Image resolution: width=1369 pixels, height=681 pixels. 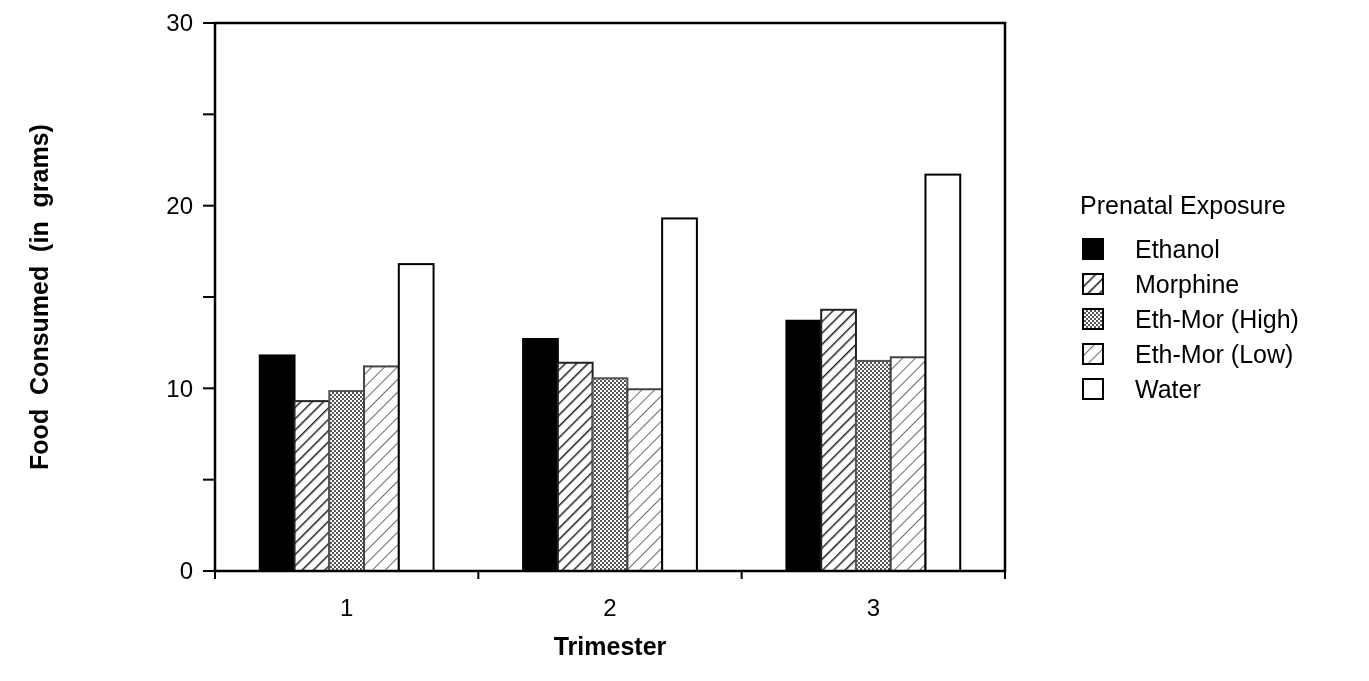 I want to click on x-tick-label: 1, so click(x=346, y=607).